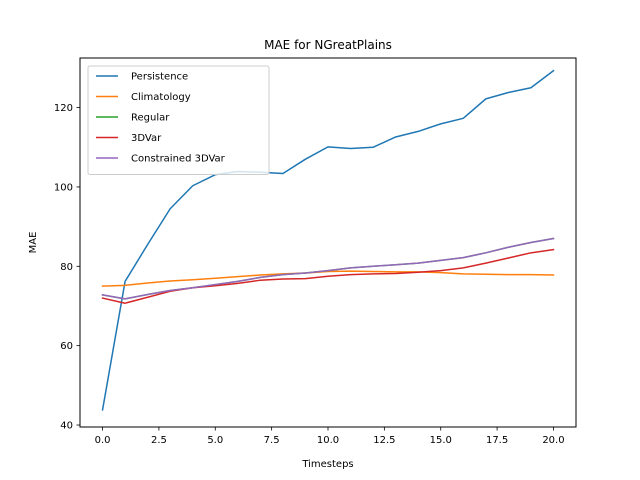 Image resolution: width=640 pixels, height=480 pixels. I want to click on legend-box, so click(178, 120).